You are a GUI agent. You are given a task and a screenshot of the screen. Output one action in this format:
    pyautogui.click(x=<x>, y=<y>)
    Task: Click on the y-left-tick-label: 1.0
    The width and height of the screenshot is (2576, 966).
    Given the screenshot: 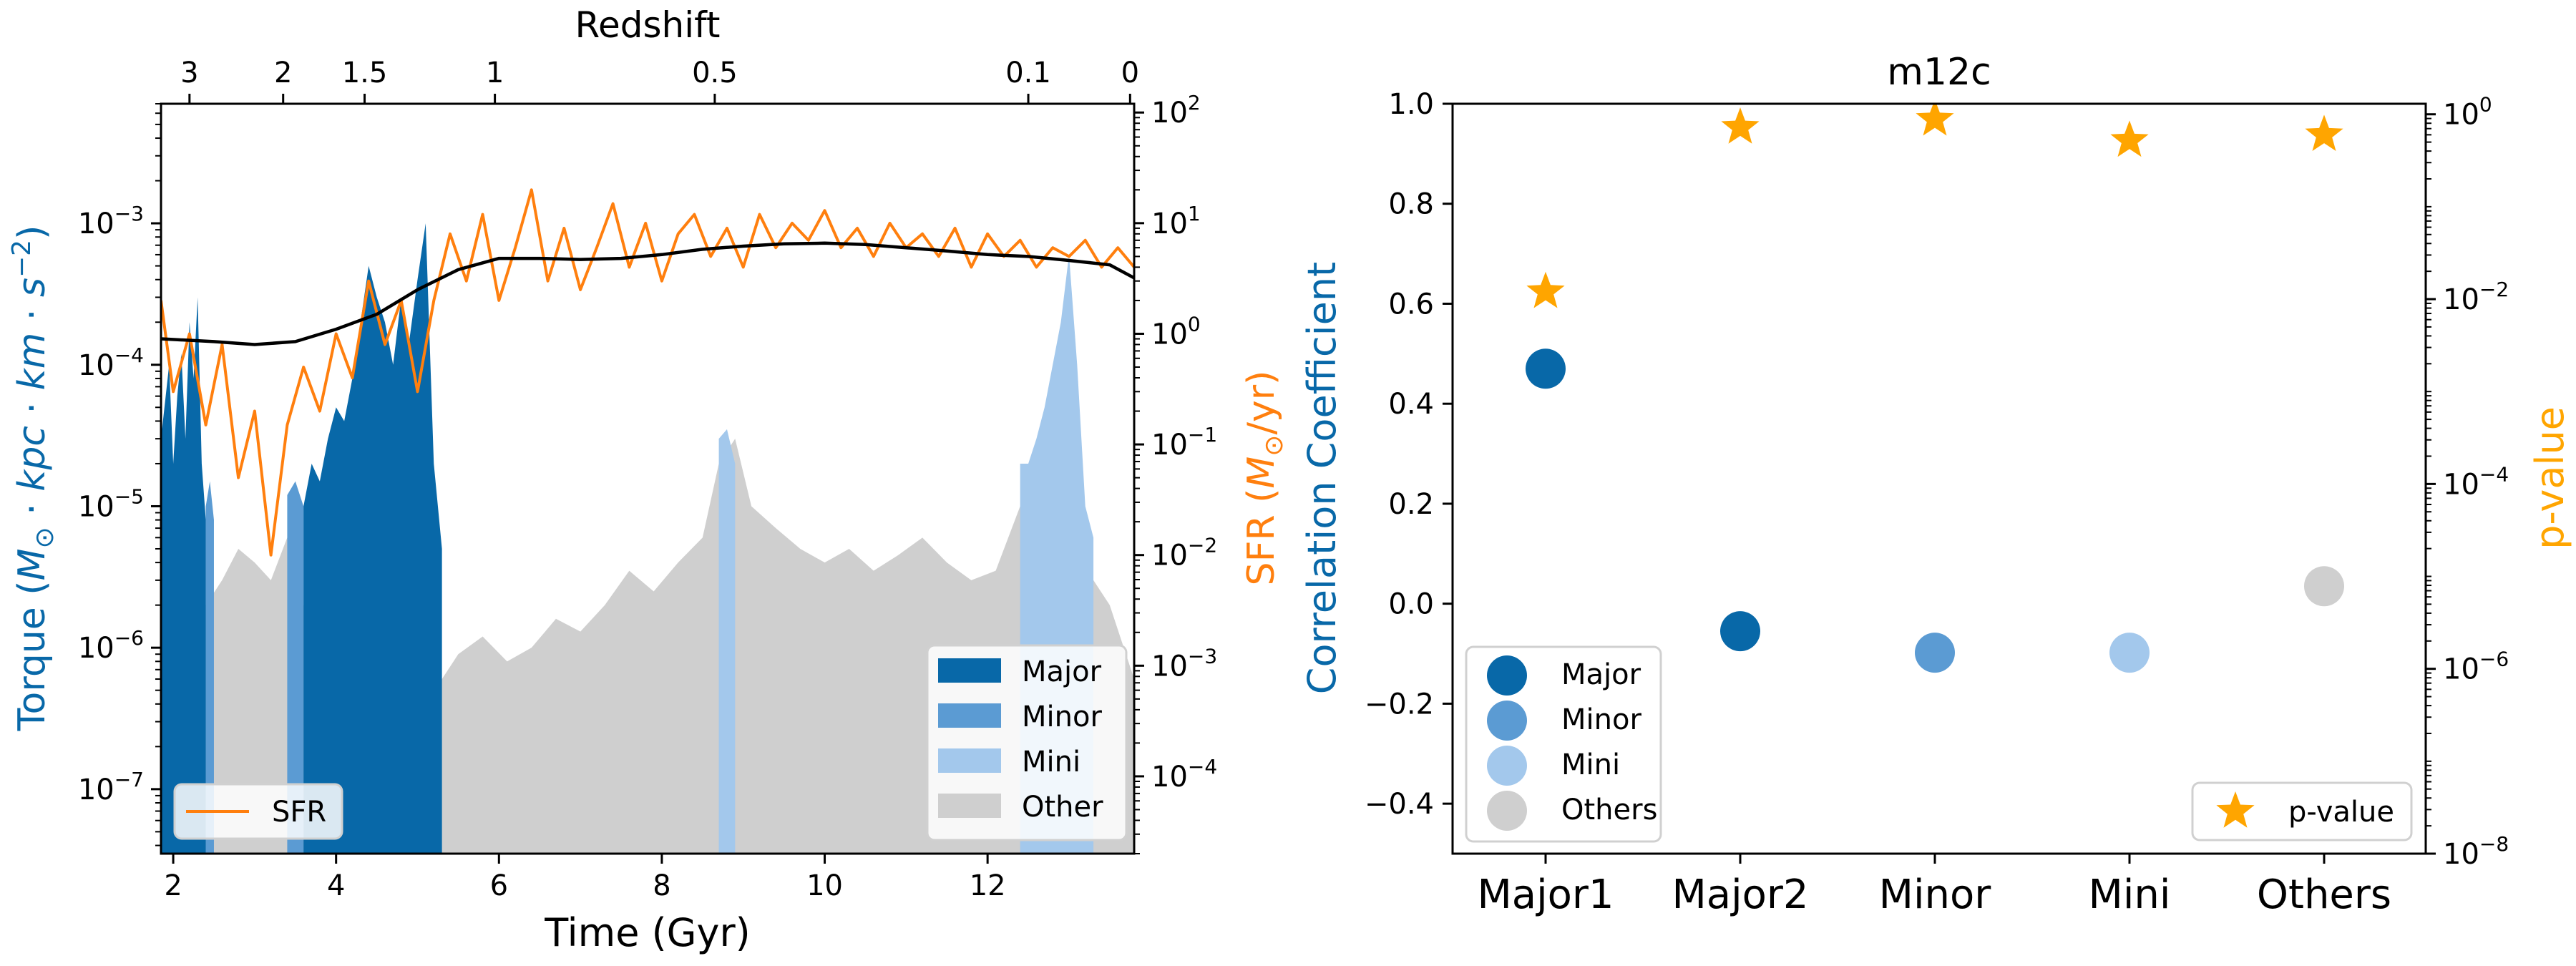 What is the action you would take?
    pyautogui.click(x=1411, y=104)
    